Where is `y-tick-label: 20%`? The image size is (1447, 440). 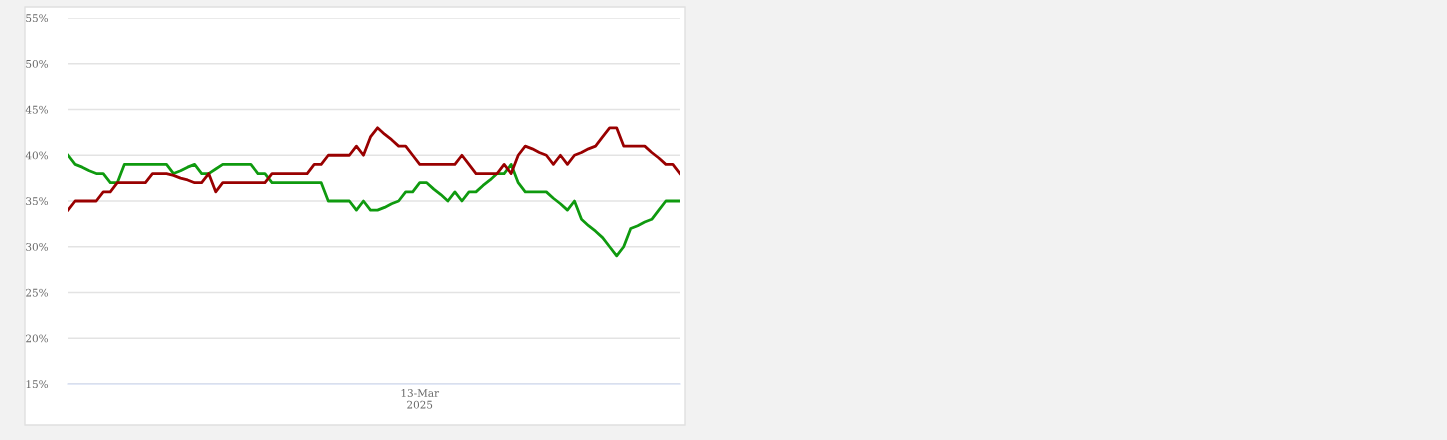 y-tick-label: 20% is located at coordinates (37, 338).